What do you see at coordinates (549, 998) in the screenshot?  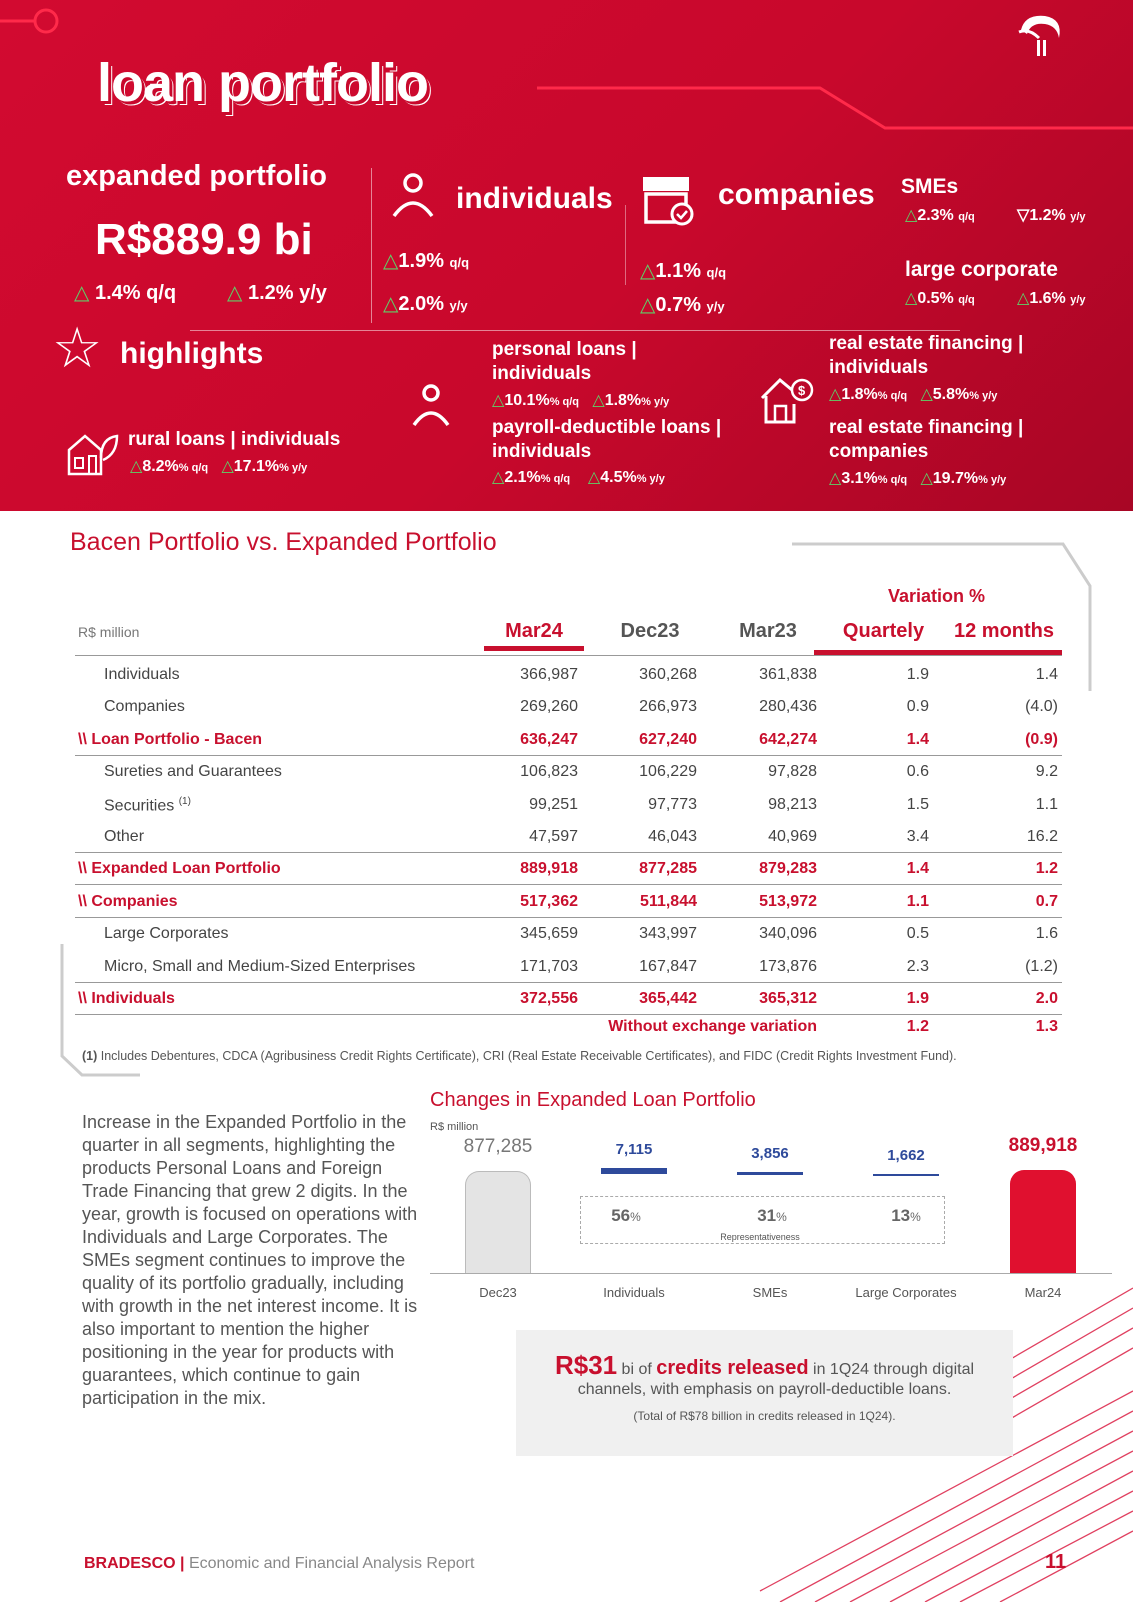 I see `cell: 372,556` at bounding box center [549, 998].